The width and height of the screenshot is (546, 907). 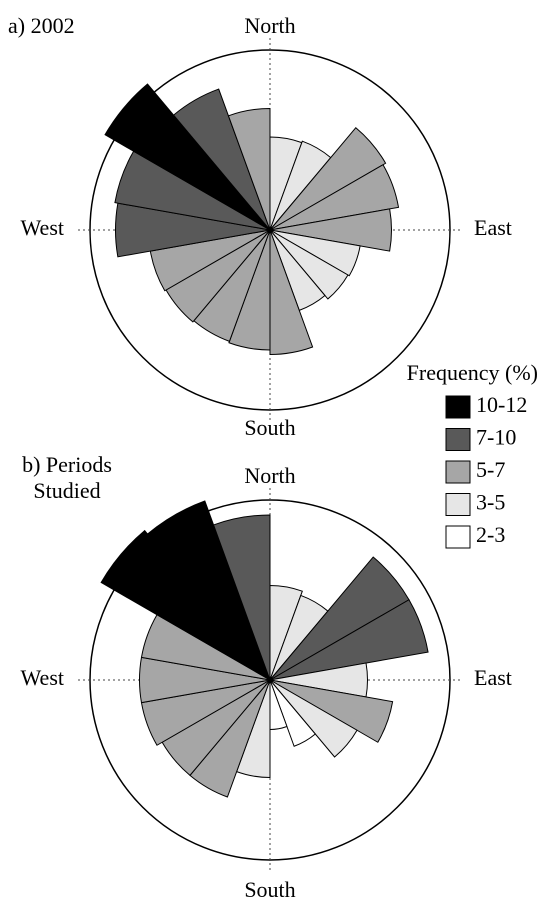 I want to click on legend-label: 2-3, so click(x=490, y=534).